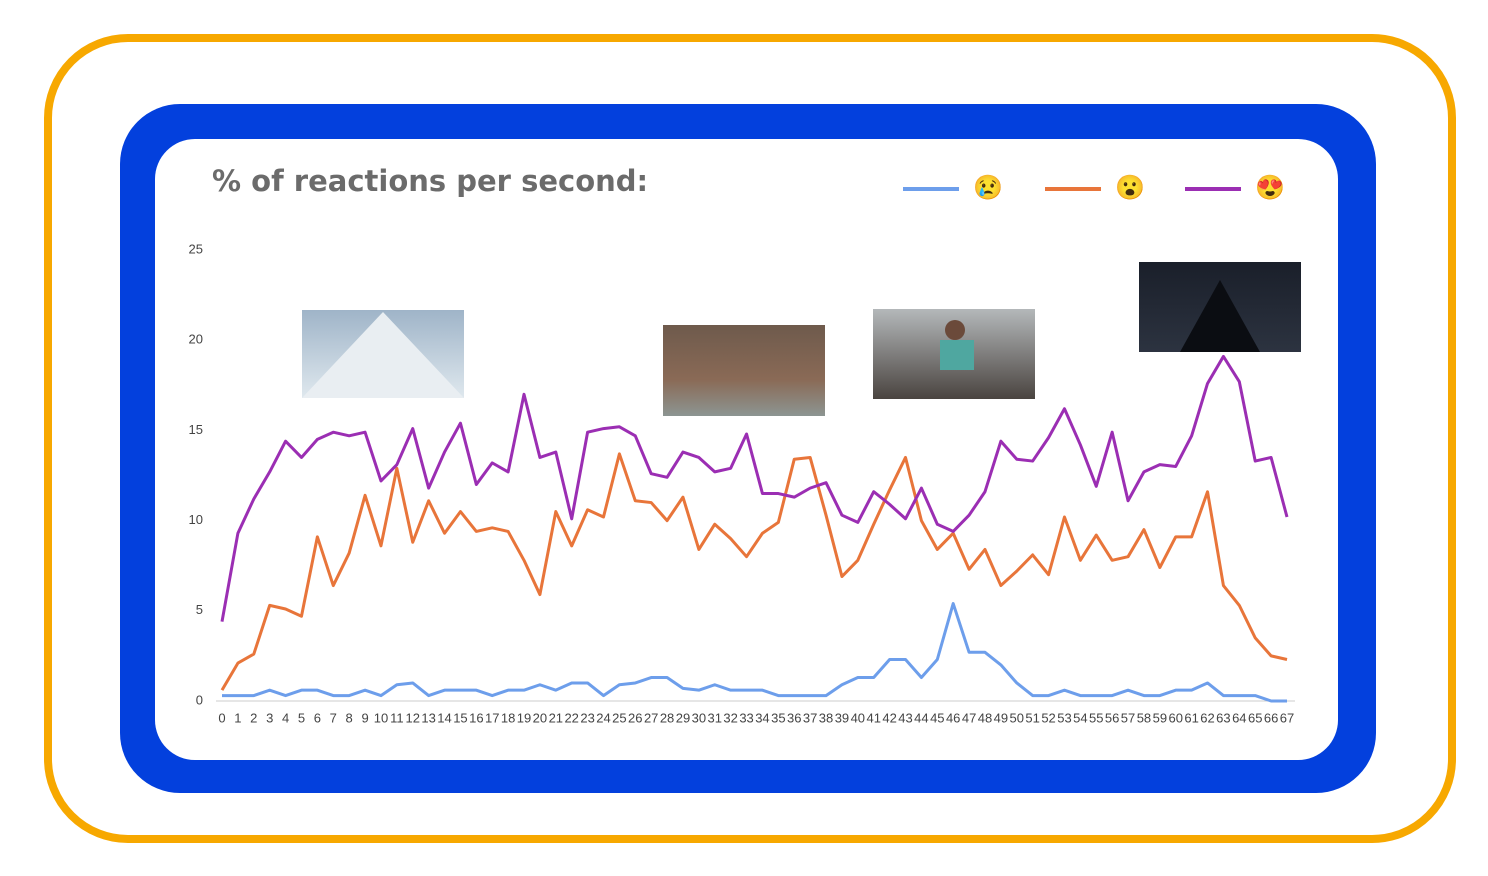 This screenshot has height=876, width=1488. I want to click on x-tick-label: 54, so click(1080, 717).